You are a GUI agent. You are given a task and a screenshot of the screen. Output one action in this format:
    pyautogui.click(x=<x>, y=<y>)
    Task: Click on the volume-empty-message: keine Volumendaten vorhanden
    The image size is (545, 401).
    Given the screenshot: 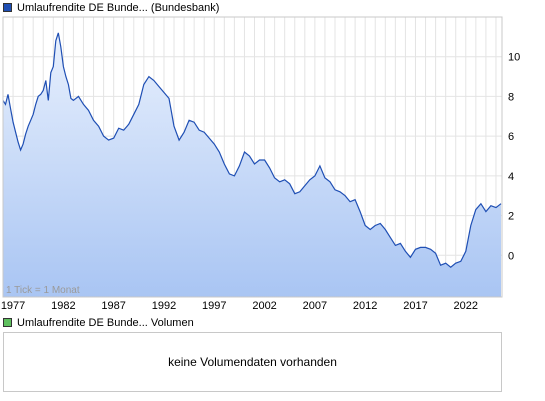 What is the action you would take?
    pyautogui.click(x=252, y=362)
    